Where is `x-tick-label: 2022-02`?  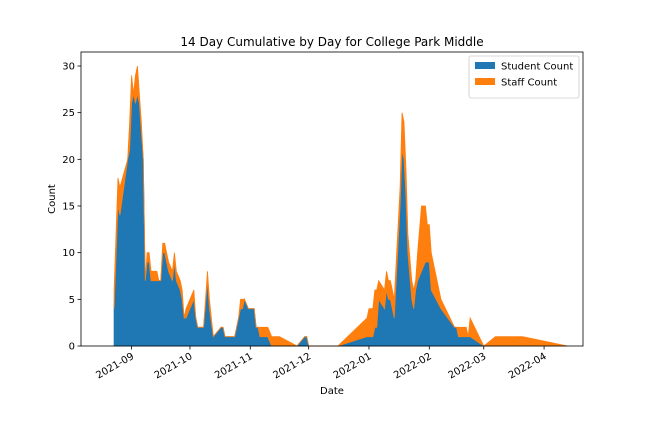 x-tick-label: 2022-02 is located at coordinates (413, 366).